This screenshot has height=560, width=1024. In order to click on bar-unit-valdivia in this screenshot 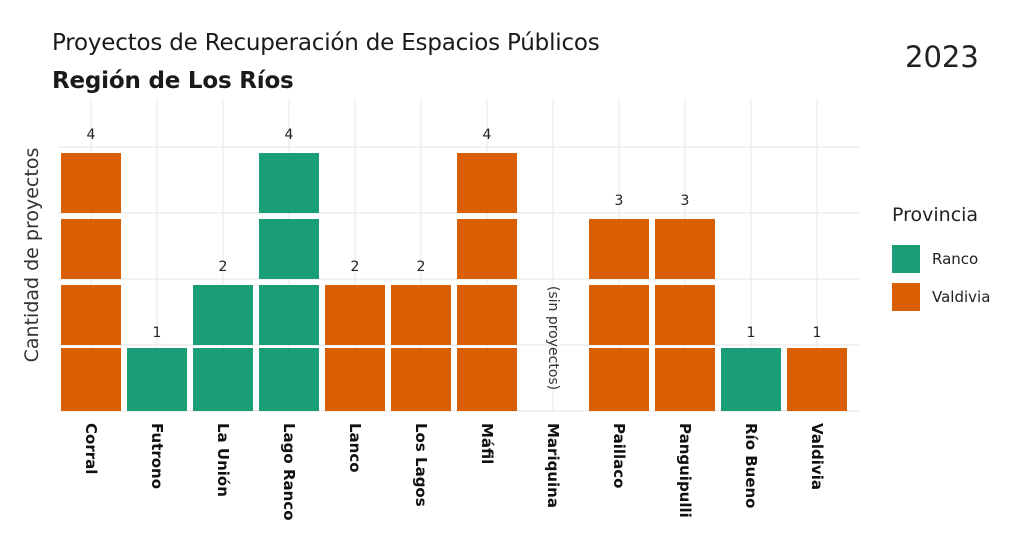, I will do `click(817, 379)`.